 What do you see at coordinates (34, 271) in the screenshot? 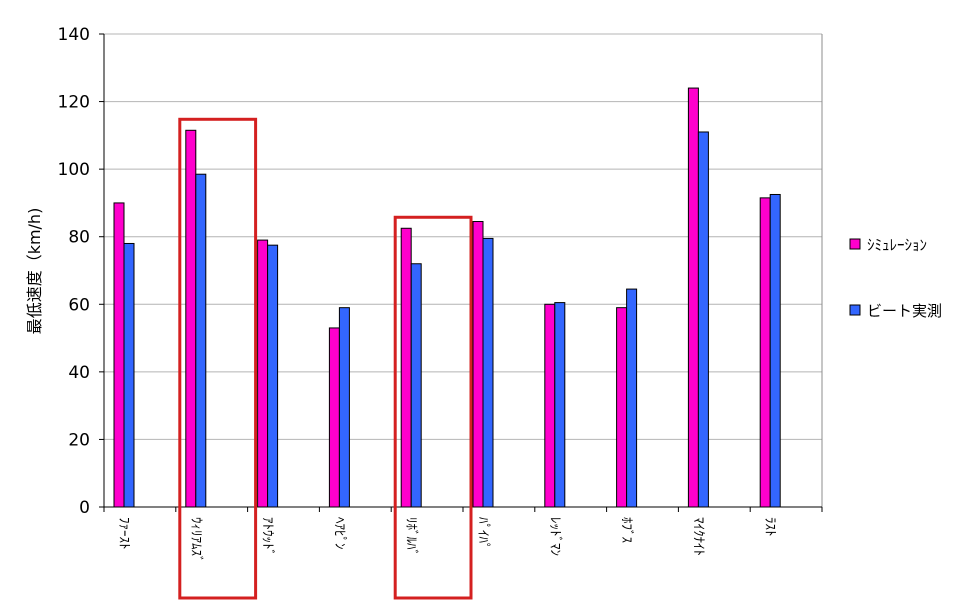
I see `y-axis-label: 最低速度（km/h)` at bounding box center [34, 271].